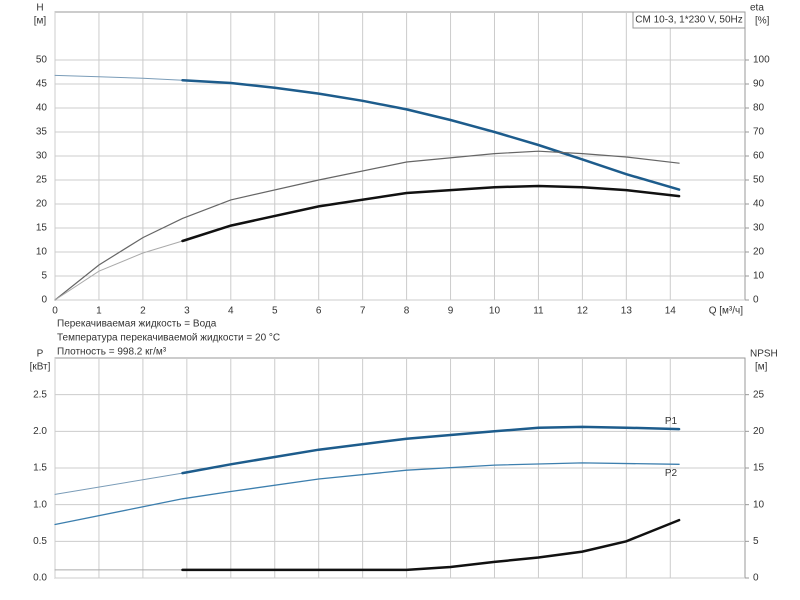  What do you see at coordinates (40, 468) in the screenshot?
I see `y-tick-label: 1.5` at bounding box center [40, 468].